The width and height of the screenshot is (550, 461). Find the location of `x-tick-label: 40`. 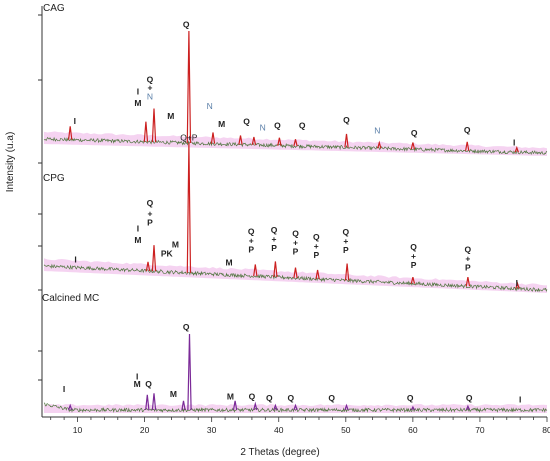

x-tick-label: 40 is located at coordinates (279, 430).